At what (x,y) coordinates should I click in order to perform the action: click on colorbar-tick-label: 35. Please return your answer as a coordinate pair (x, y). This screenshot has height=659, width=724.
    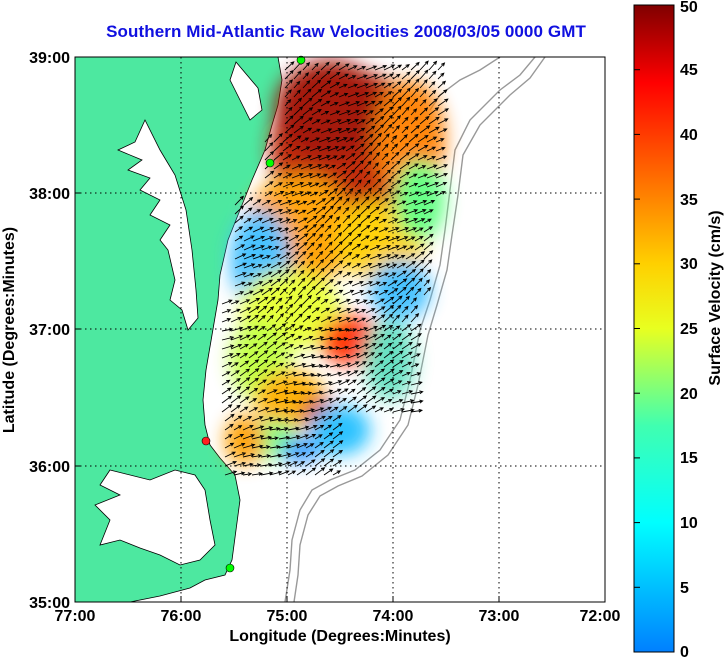
    Looking at the image, I should click on (689, 200).